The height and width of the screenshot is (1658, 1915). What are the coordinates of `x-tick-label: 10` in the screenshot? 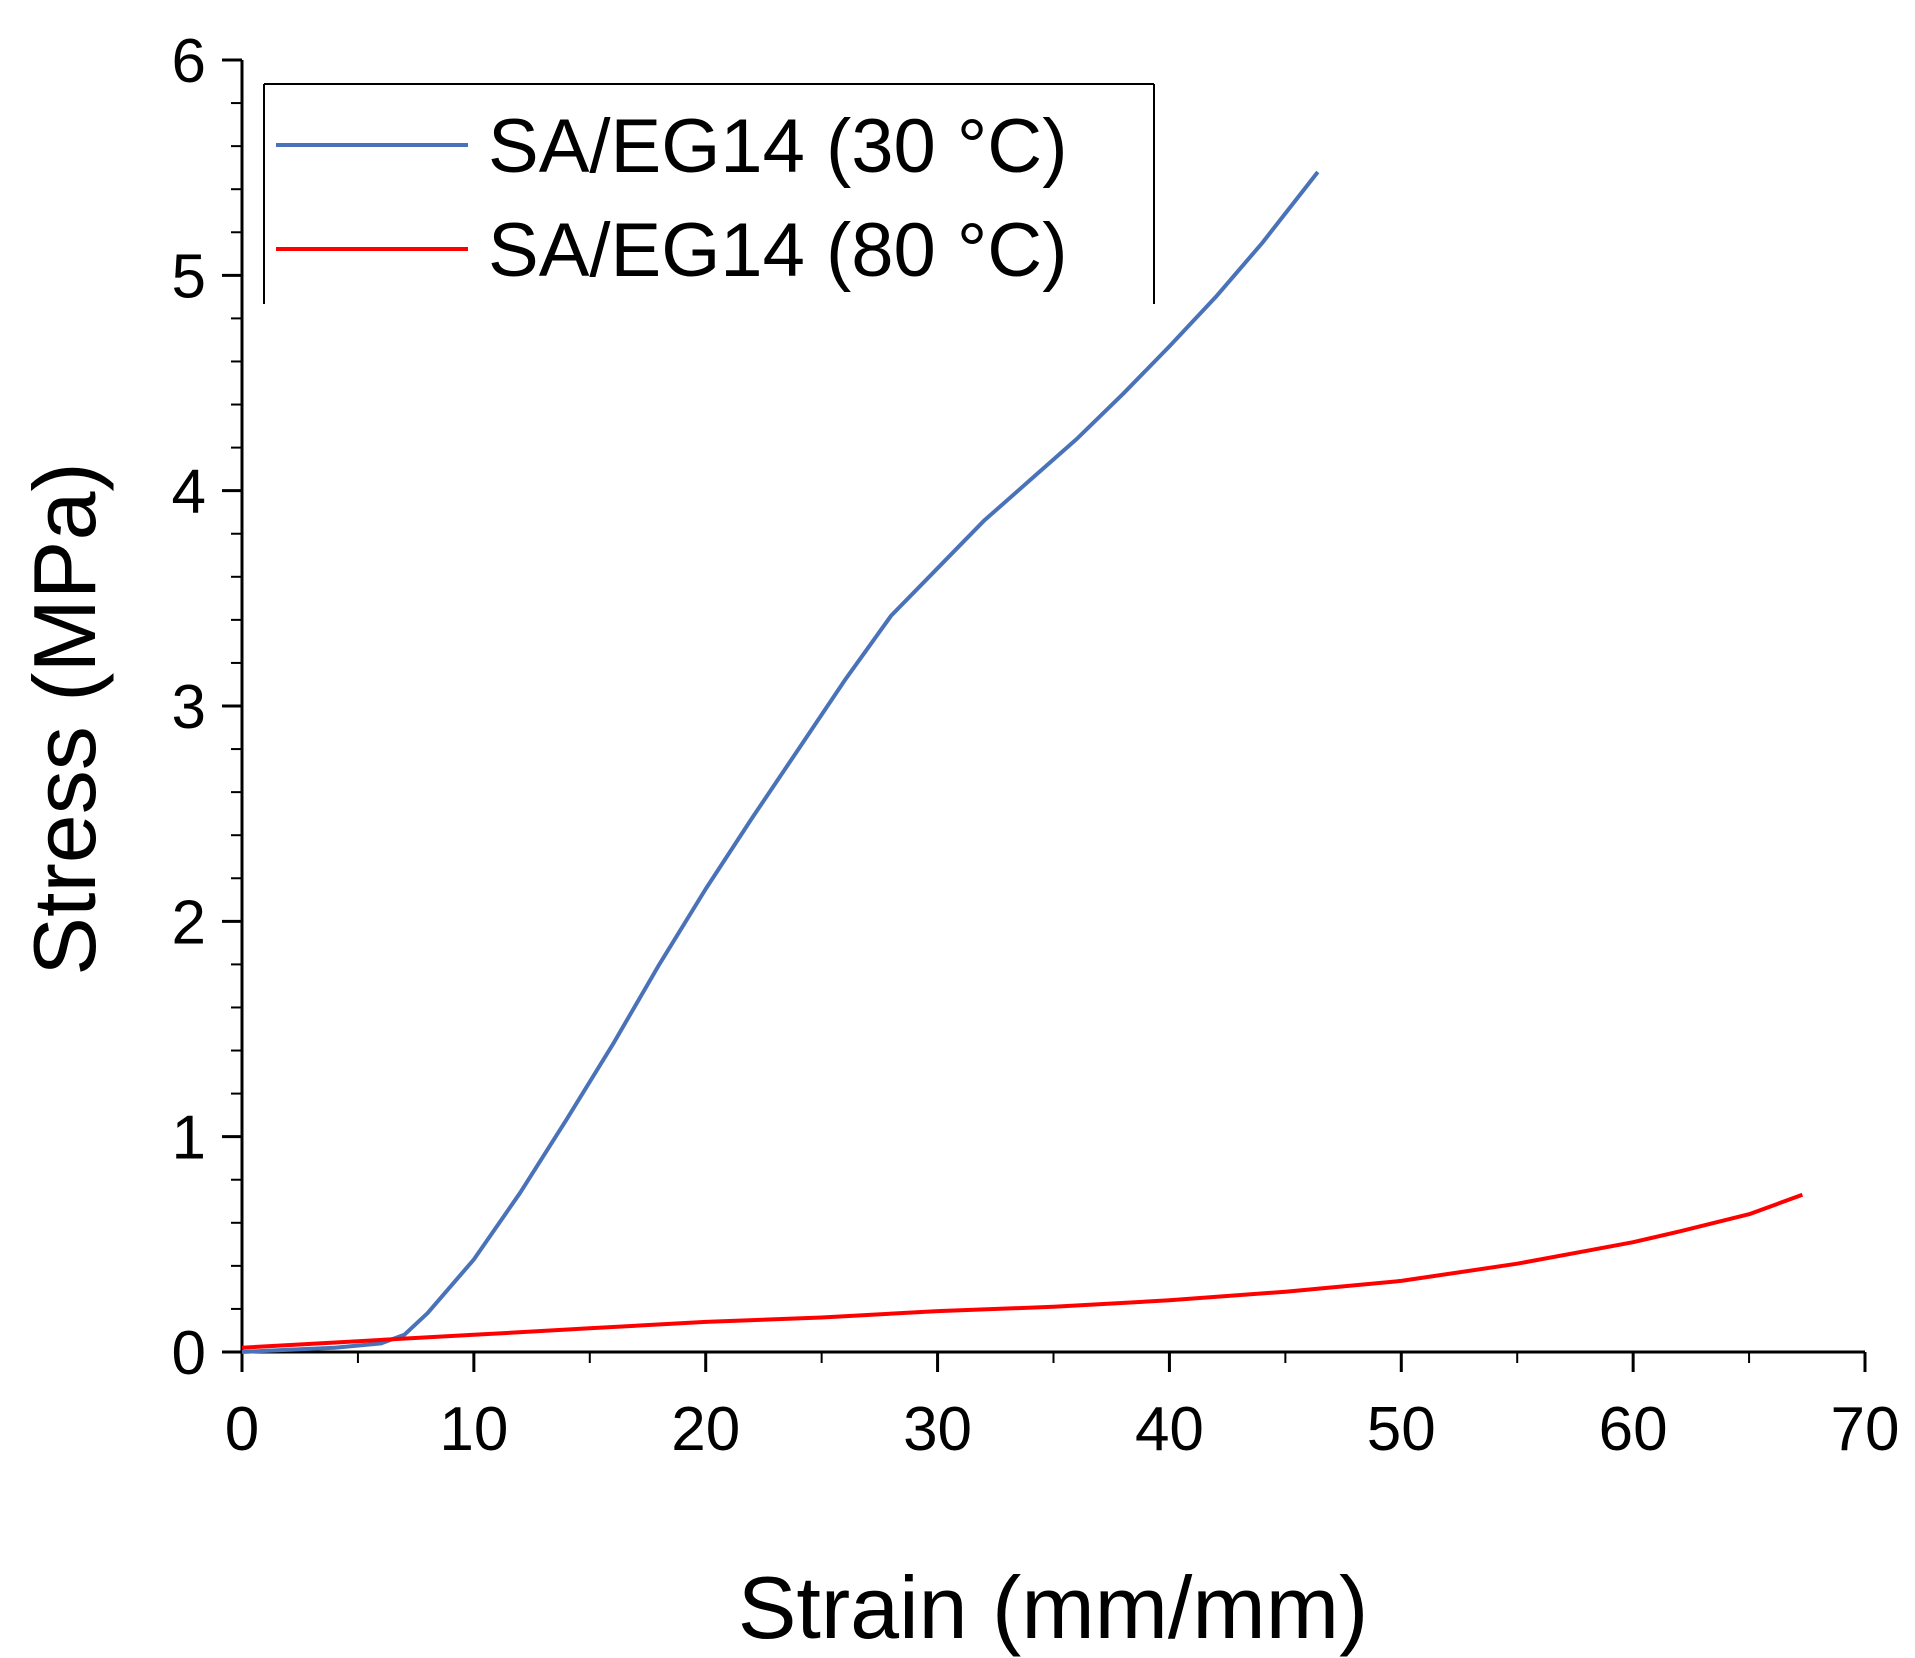 It's located at (473, 1429).